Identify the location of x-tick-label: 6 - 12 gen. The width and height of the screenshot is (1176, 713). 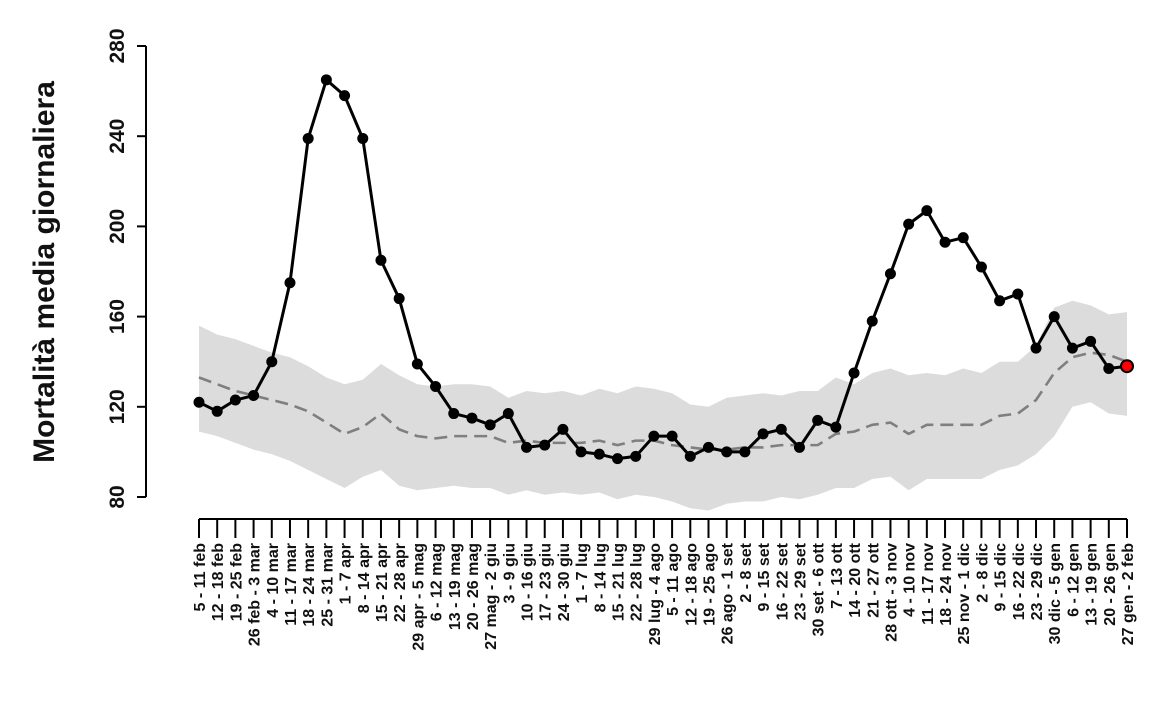
(1073, 580).